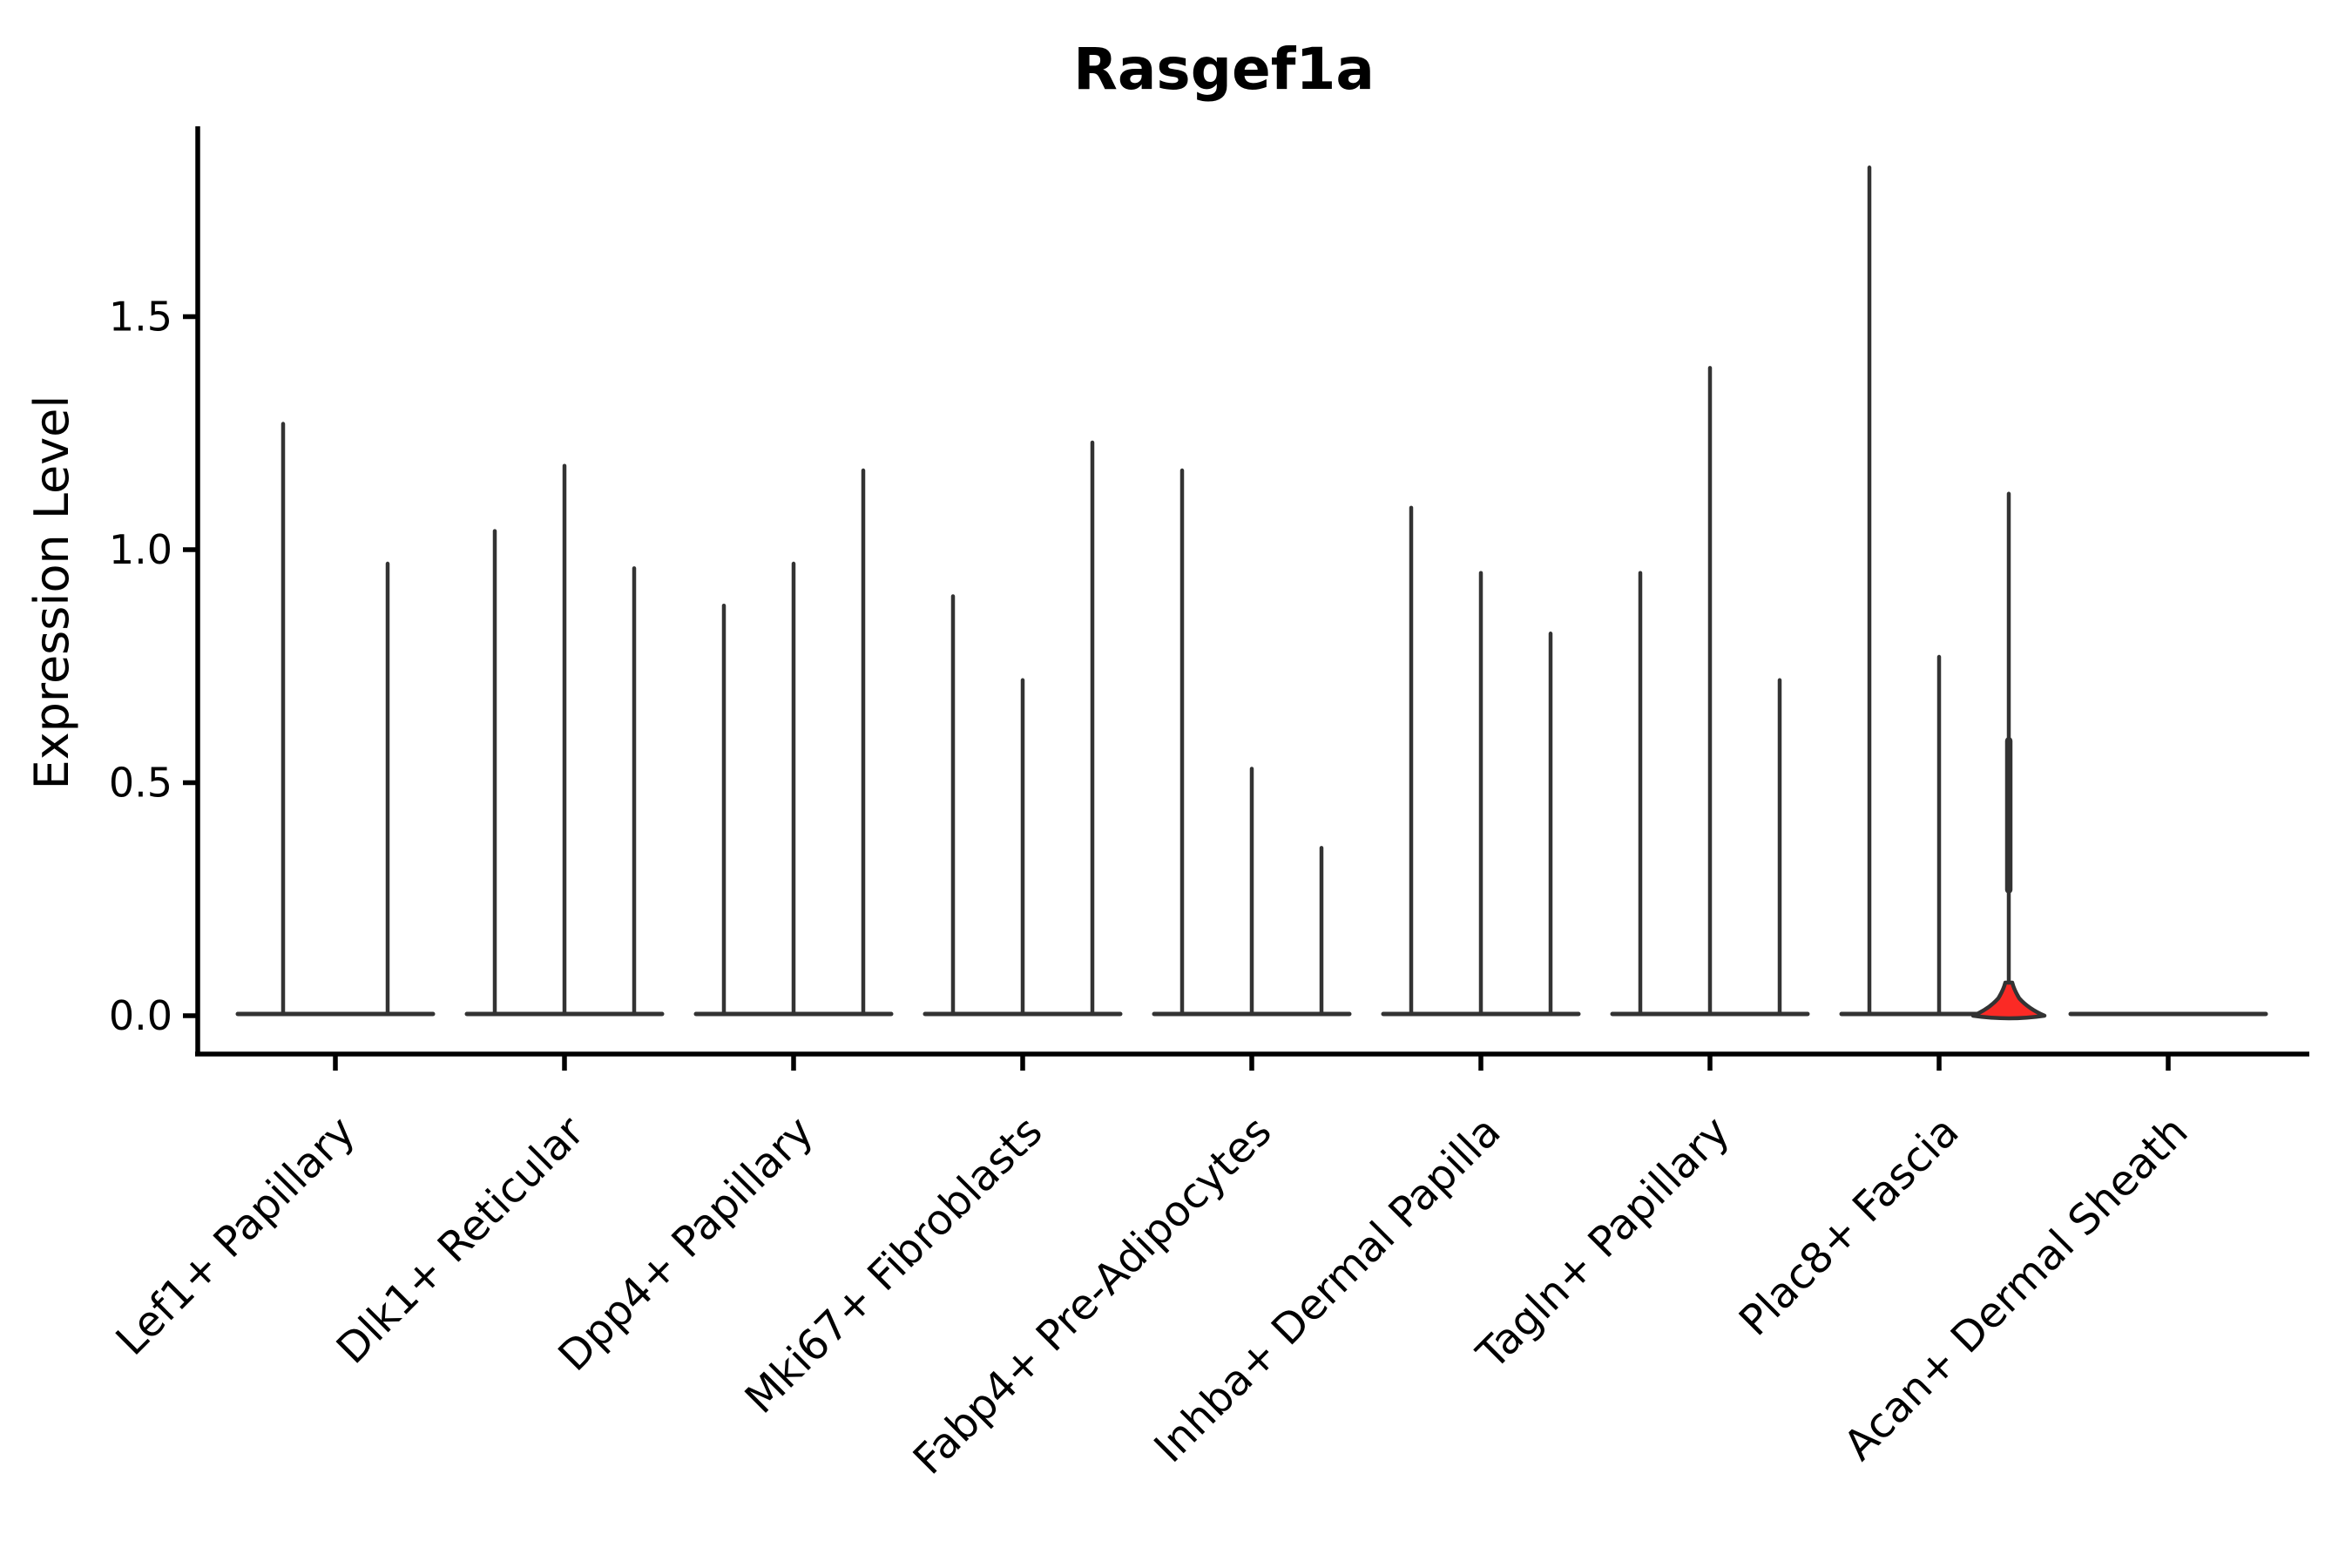 The image size is (2352, 1568). I want to click on y-tick-label: 0.0, so click(140, 1015).